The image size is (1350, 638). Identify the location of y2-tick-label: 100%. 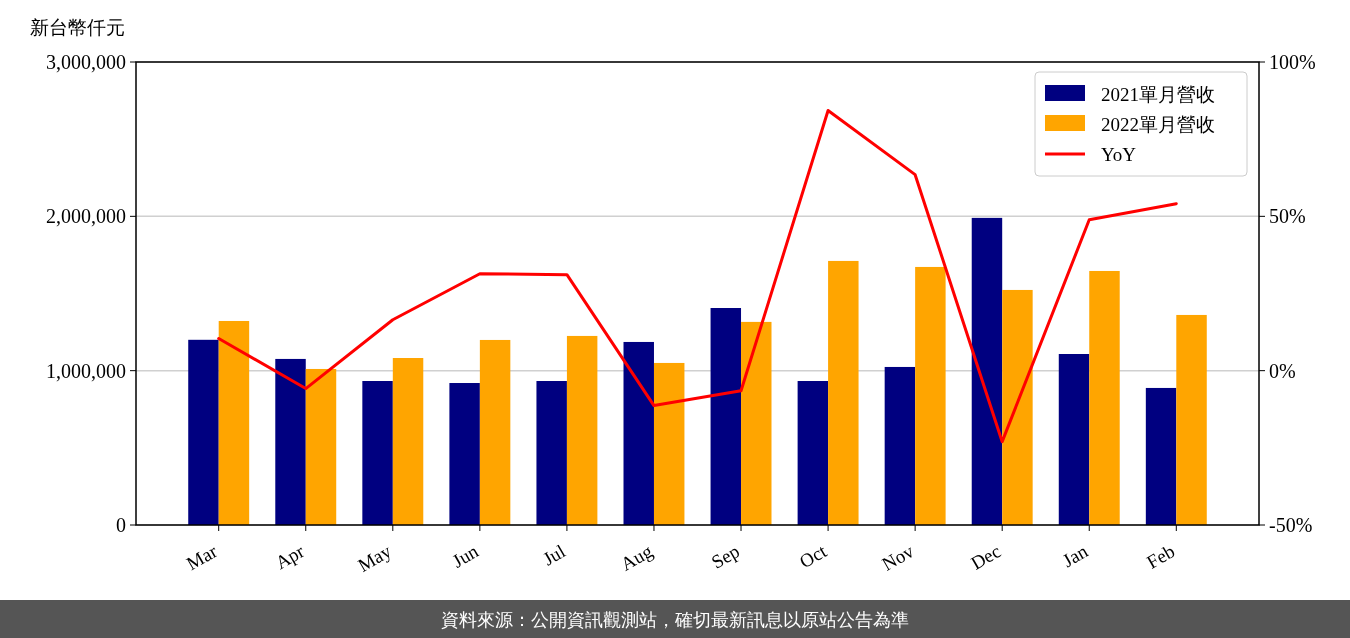
(1292, 62).